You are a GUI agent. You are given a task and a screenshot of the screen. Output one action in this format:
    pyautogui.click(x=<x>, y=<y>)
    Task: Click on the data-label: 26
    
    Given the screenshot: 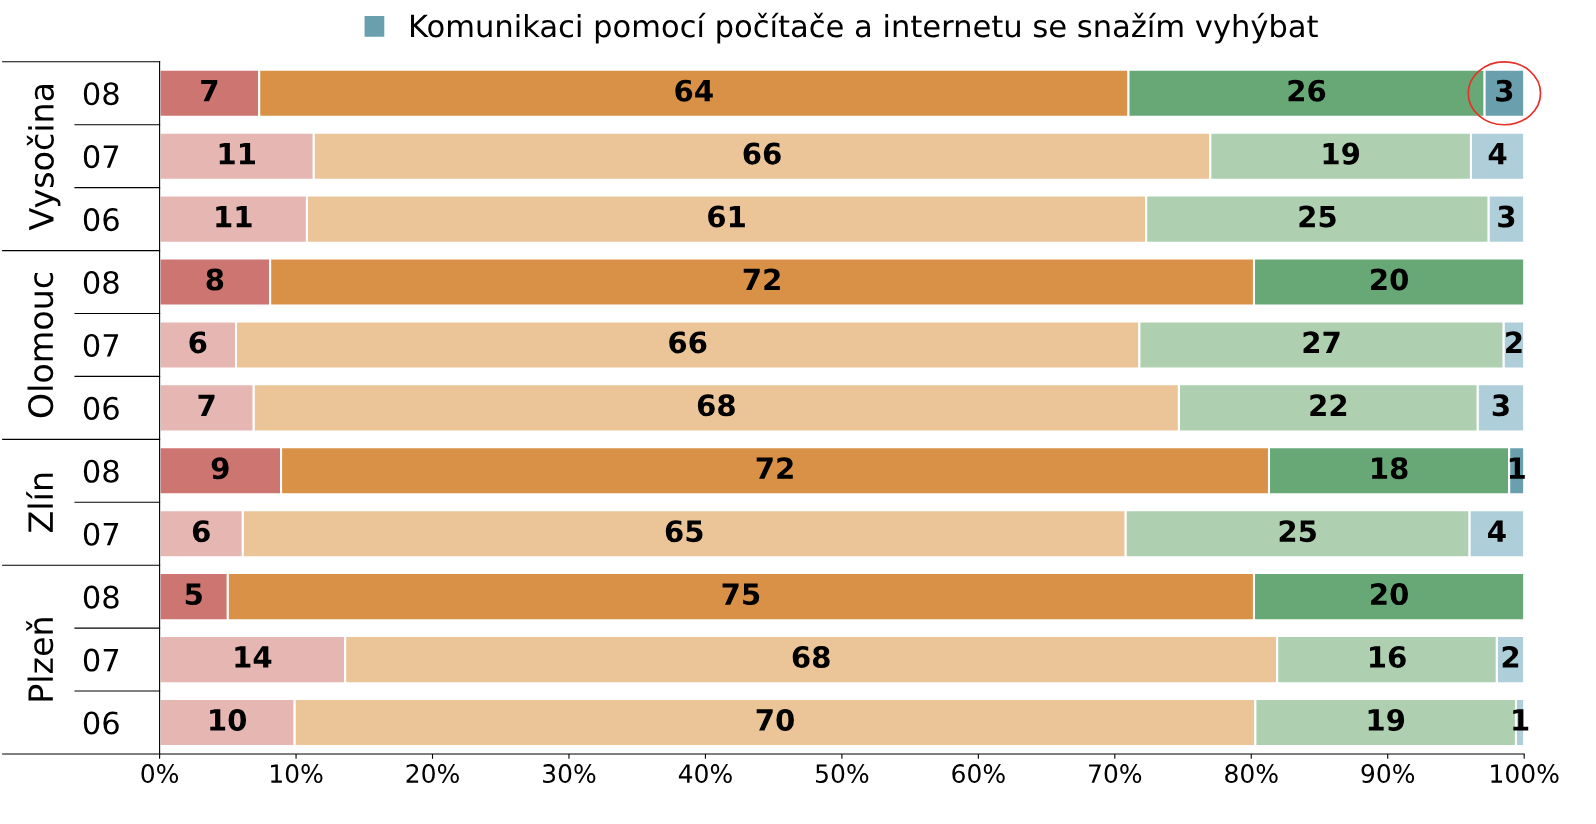 What is the action you would take?
    pyautogui.click(x=1307, y=90)
    